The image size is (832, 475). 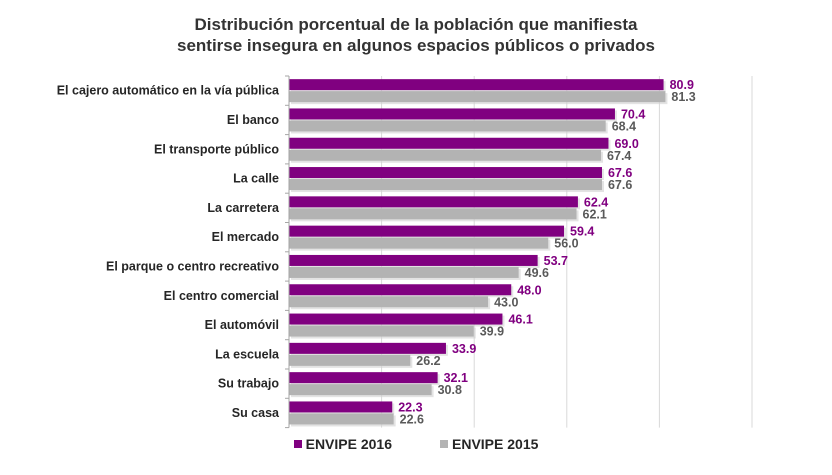 What do you see at coordinates (412, 419) in the screenshot?
I see `data-label-2015: 22.6` at bounding box center [412, 419].